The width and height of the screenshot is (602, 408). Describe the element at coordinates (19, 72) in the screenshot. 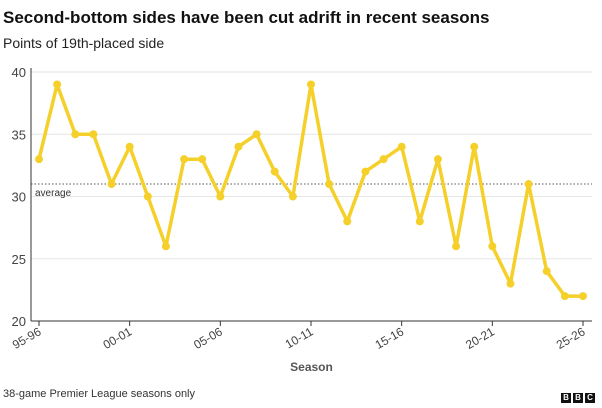

I see `y-tick-label: 40` at that location.